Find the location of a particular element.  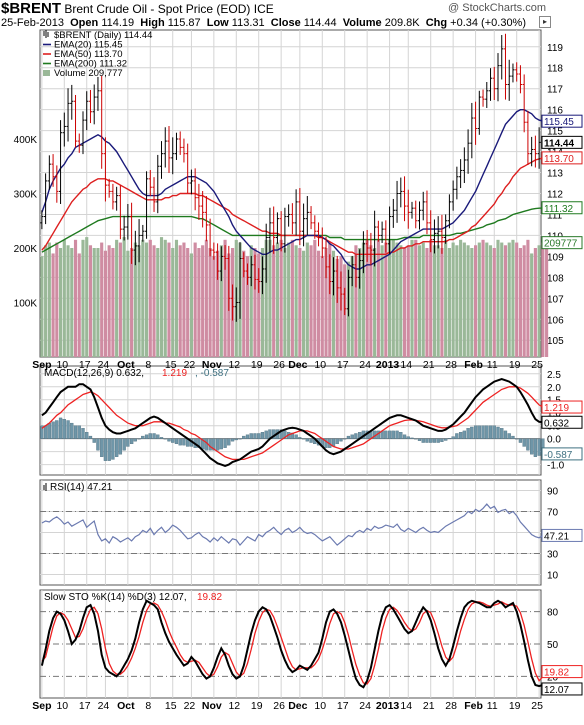

price-tick-label: 119 is located at coordinates (555, 48).